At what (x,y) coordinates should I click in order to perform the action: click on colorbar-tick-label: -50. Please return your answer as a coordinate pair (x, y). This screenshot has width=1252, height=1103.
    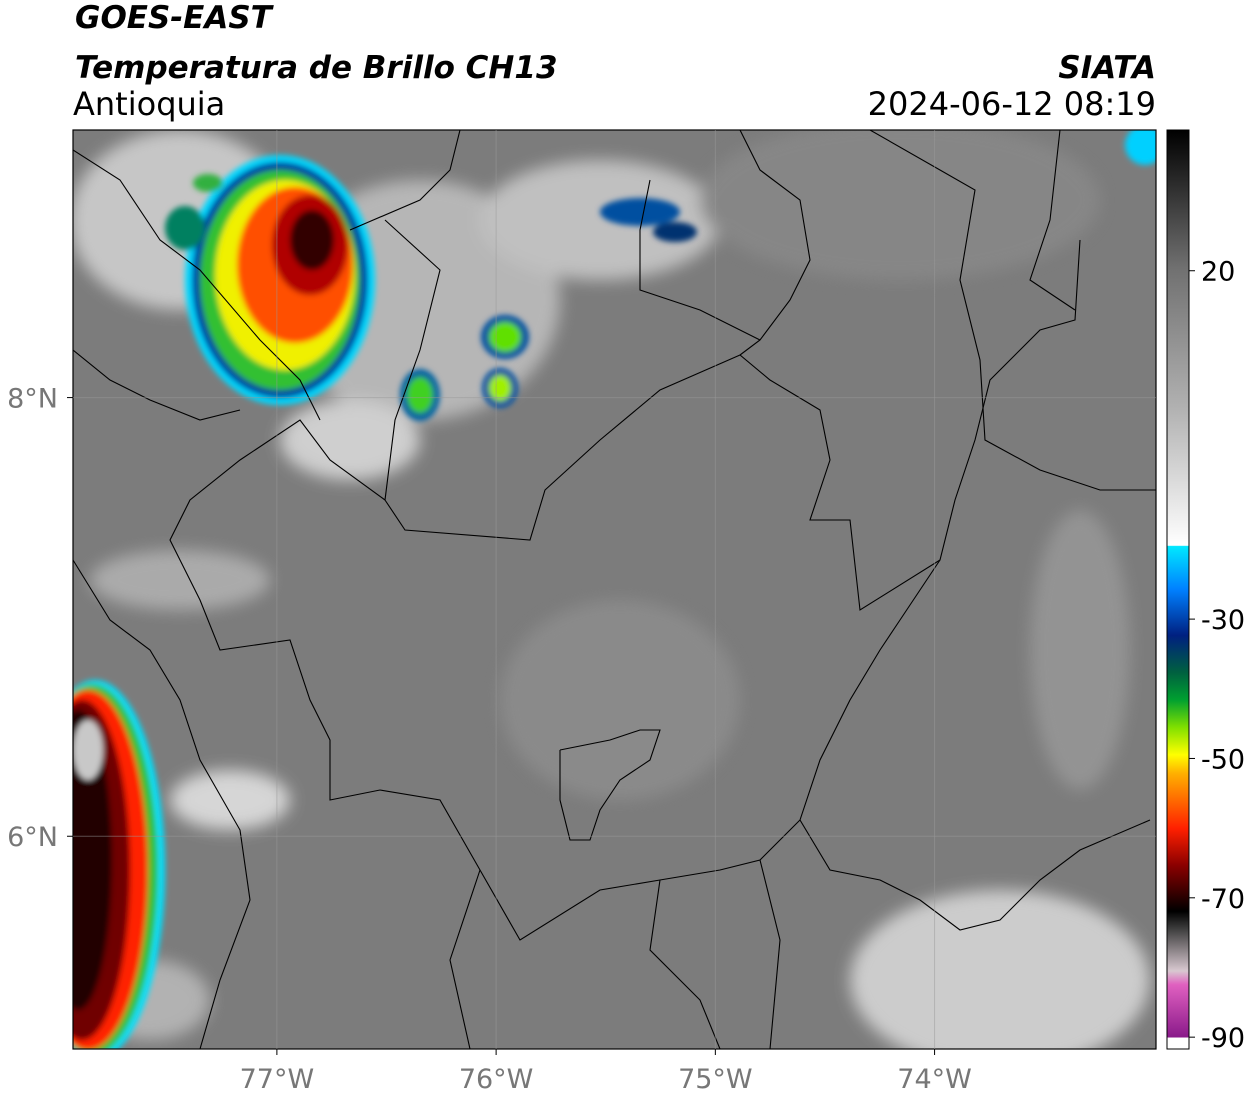
    Looking at the image, I should click on (1223, 759).